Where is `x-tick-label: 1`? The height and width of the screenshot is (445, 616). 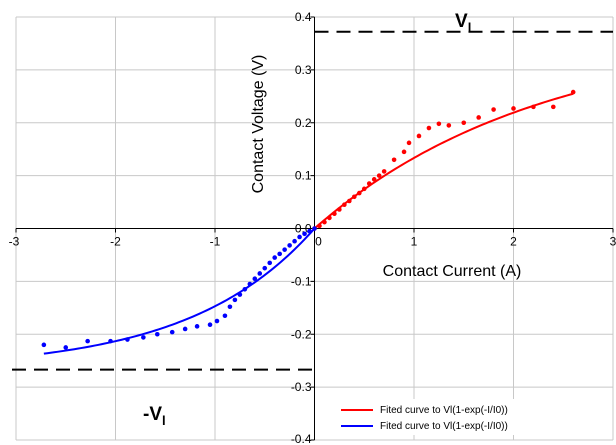
x-tick-label: 1 is located at coordinates (414, 242).